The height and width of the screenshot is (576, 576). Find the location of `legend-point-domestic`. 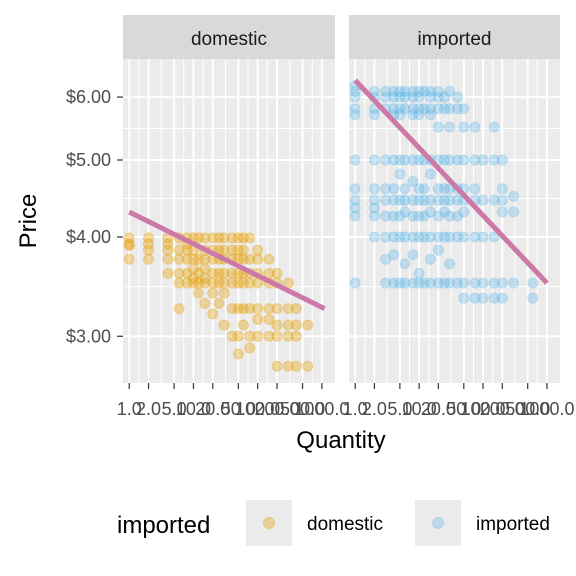

legend-point-domestic is located at coordinates (269, 523).